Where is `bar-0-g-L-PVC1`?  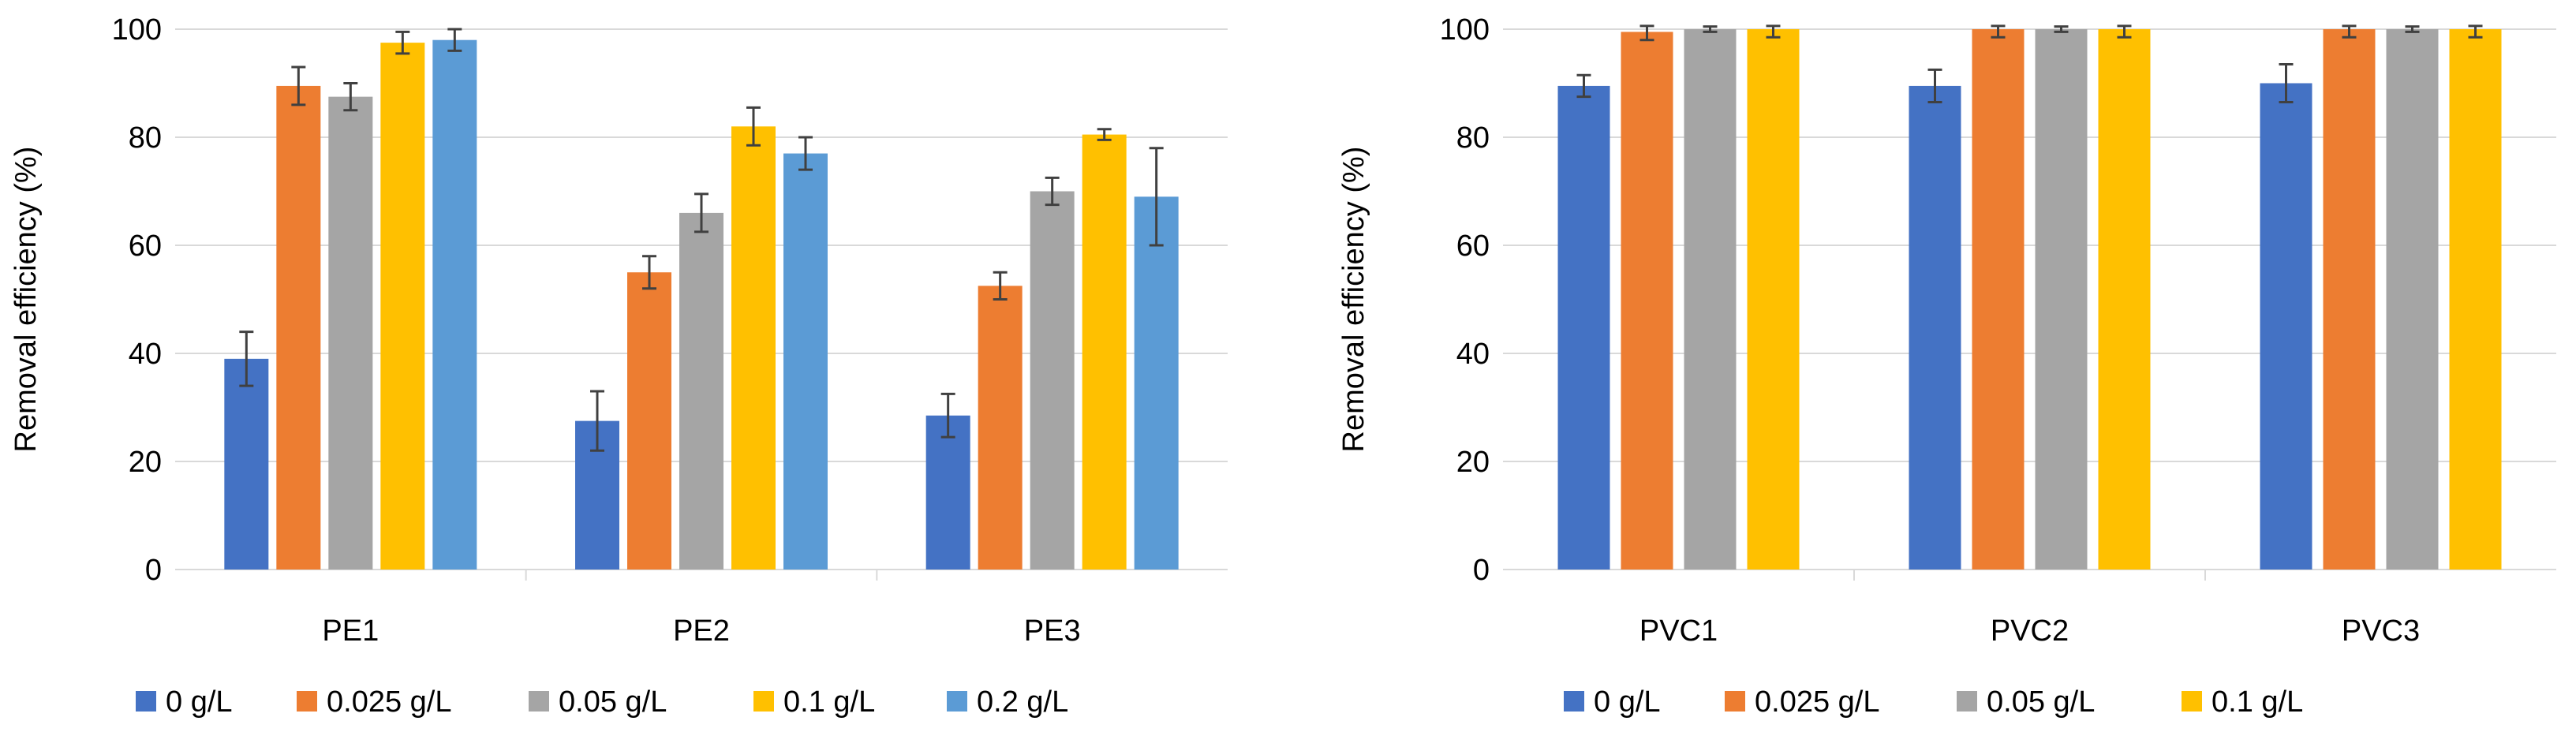
bar-0-g-L-PVC1 is located at coordinates (1583, 327).